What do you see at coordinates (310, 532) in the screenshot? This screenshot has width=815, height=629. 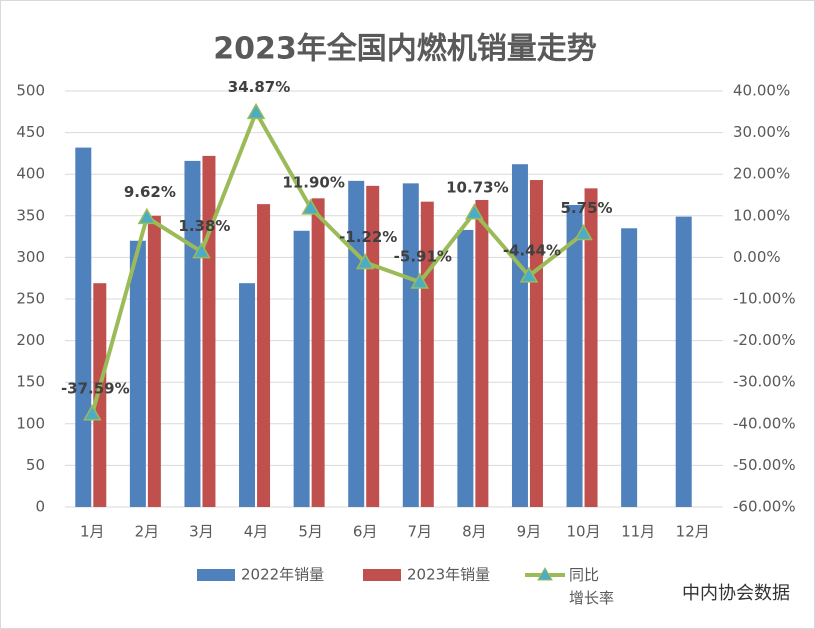 I see `x-tick-label: 5月` at bounding box center [310, 532].